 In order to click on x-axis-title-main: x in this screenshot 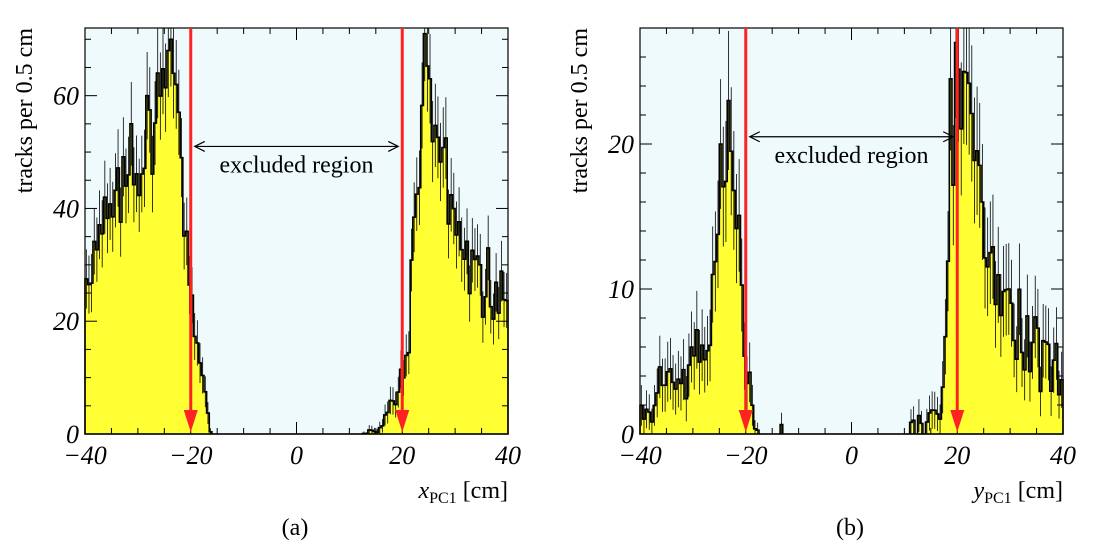, I will do `click(423, 491)`.